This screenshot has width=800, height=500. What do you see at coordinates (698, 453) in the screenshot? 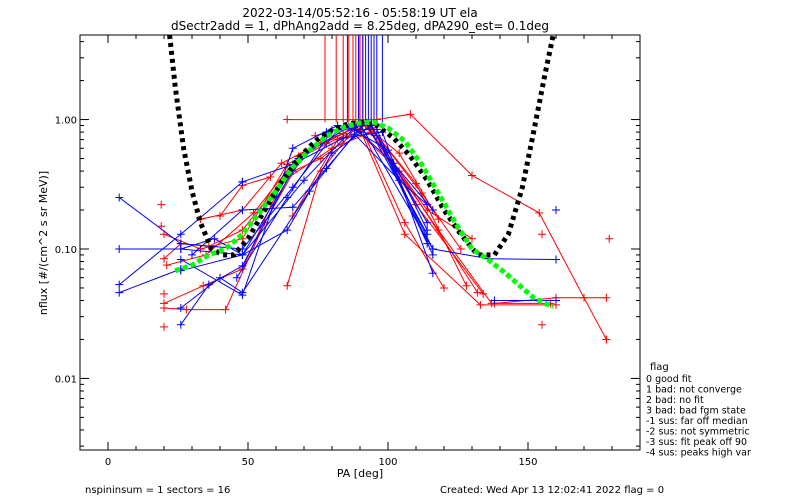
I see `legend-item: -4 sus: peaks high var` at bounding box center [698, 453].